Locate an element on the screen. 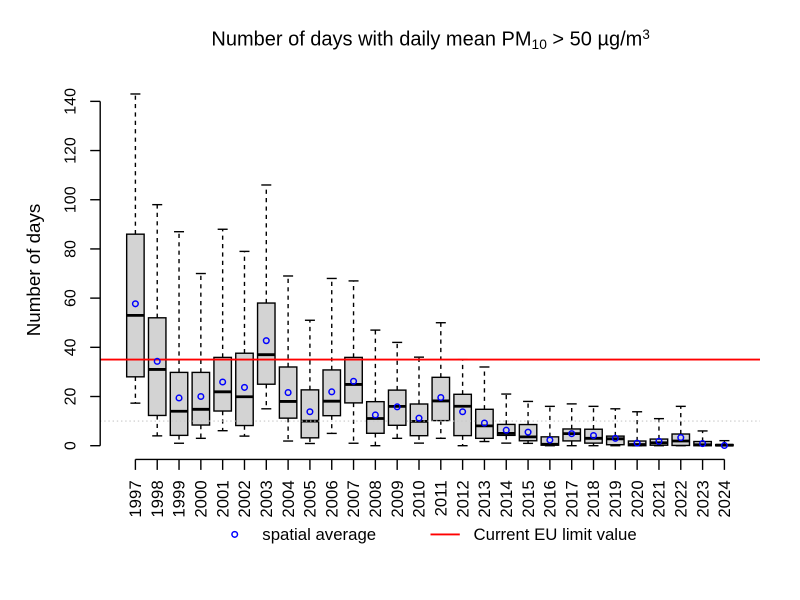 The height and width of the screenshot is (600, 800). svg-text: 2021 is located at coordinates (659, 498).